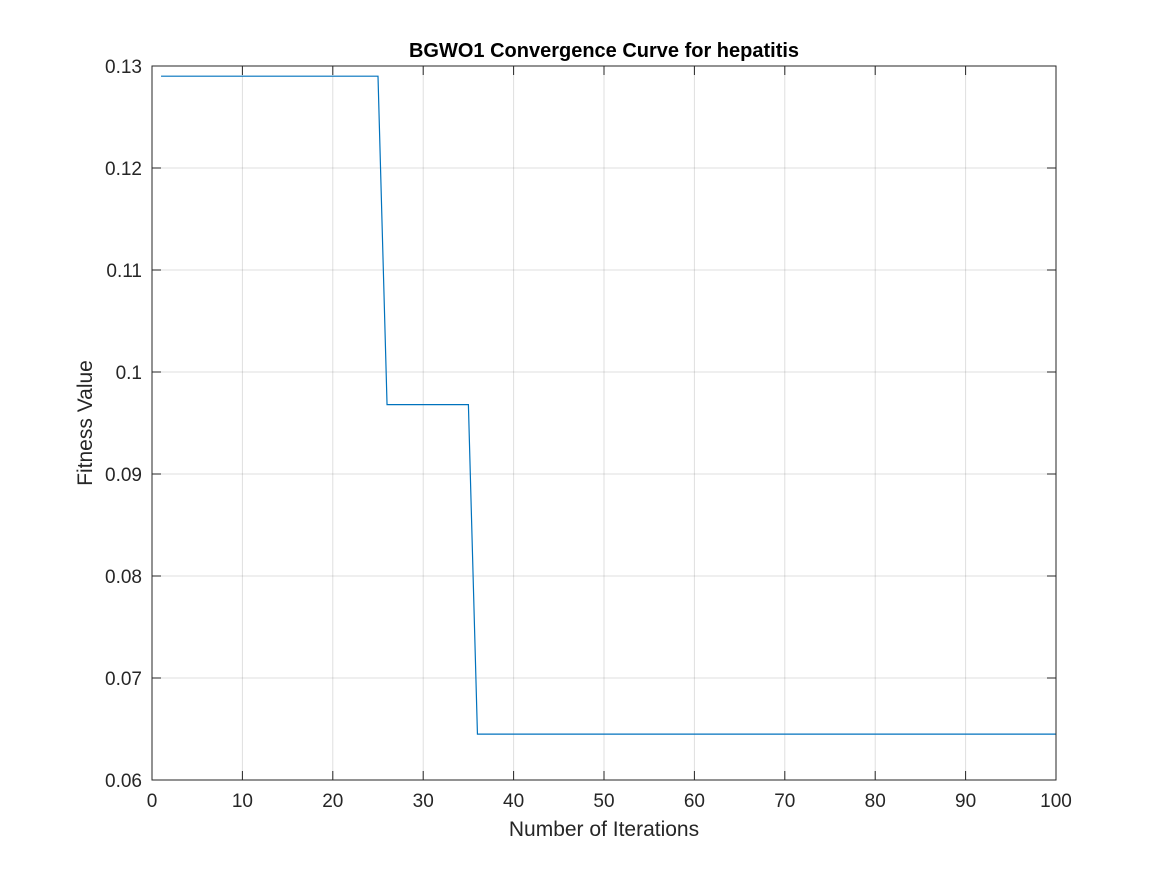  What do you see at coordinates (123, 679) in the screenshot?
I see `y-tick-label: 0.07` at bounding box center [123, 679].